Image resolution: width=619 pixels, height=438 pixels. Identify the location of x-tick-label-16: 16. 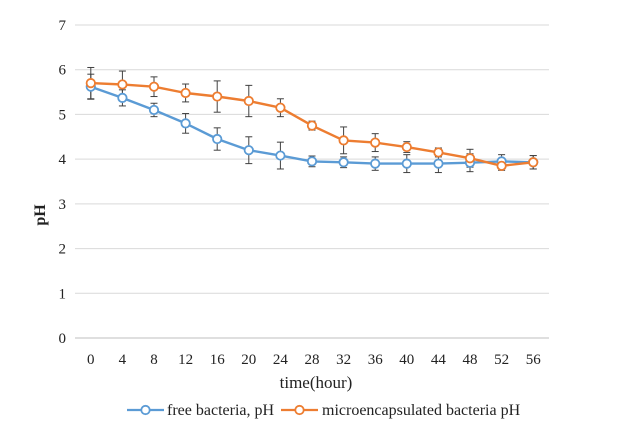
(218, 360).